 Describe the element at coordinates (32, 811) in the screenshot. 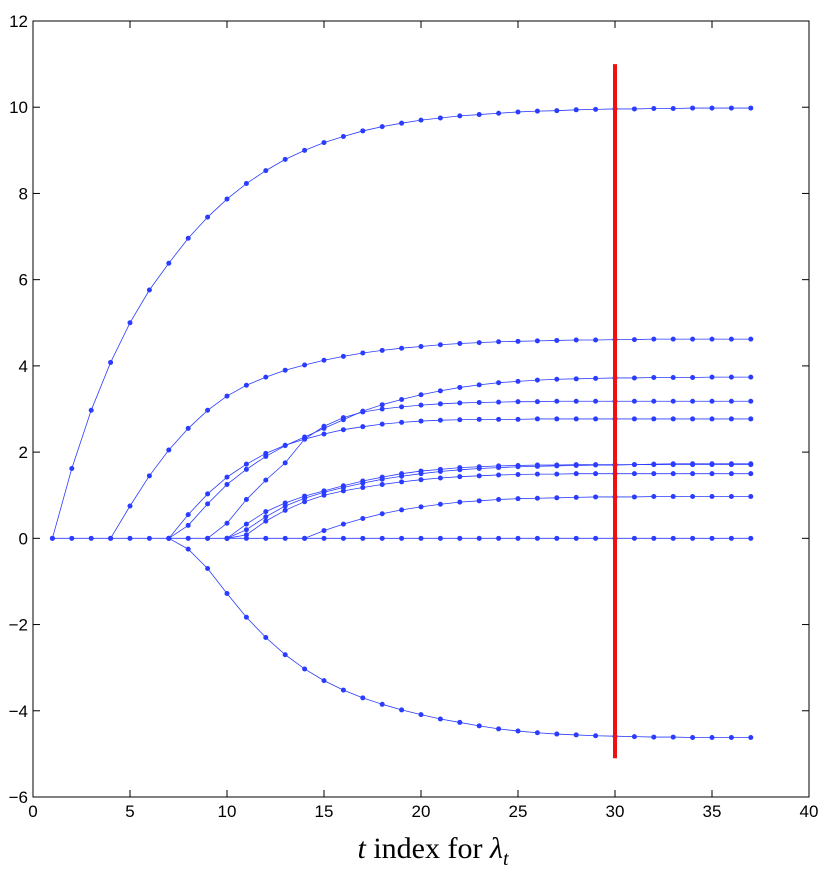

I see `x-tick-label: 0` at that location.